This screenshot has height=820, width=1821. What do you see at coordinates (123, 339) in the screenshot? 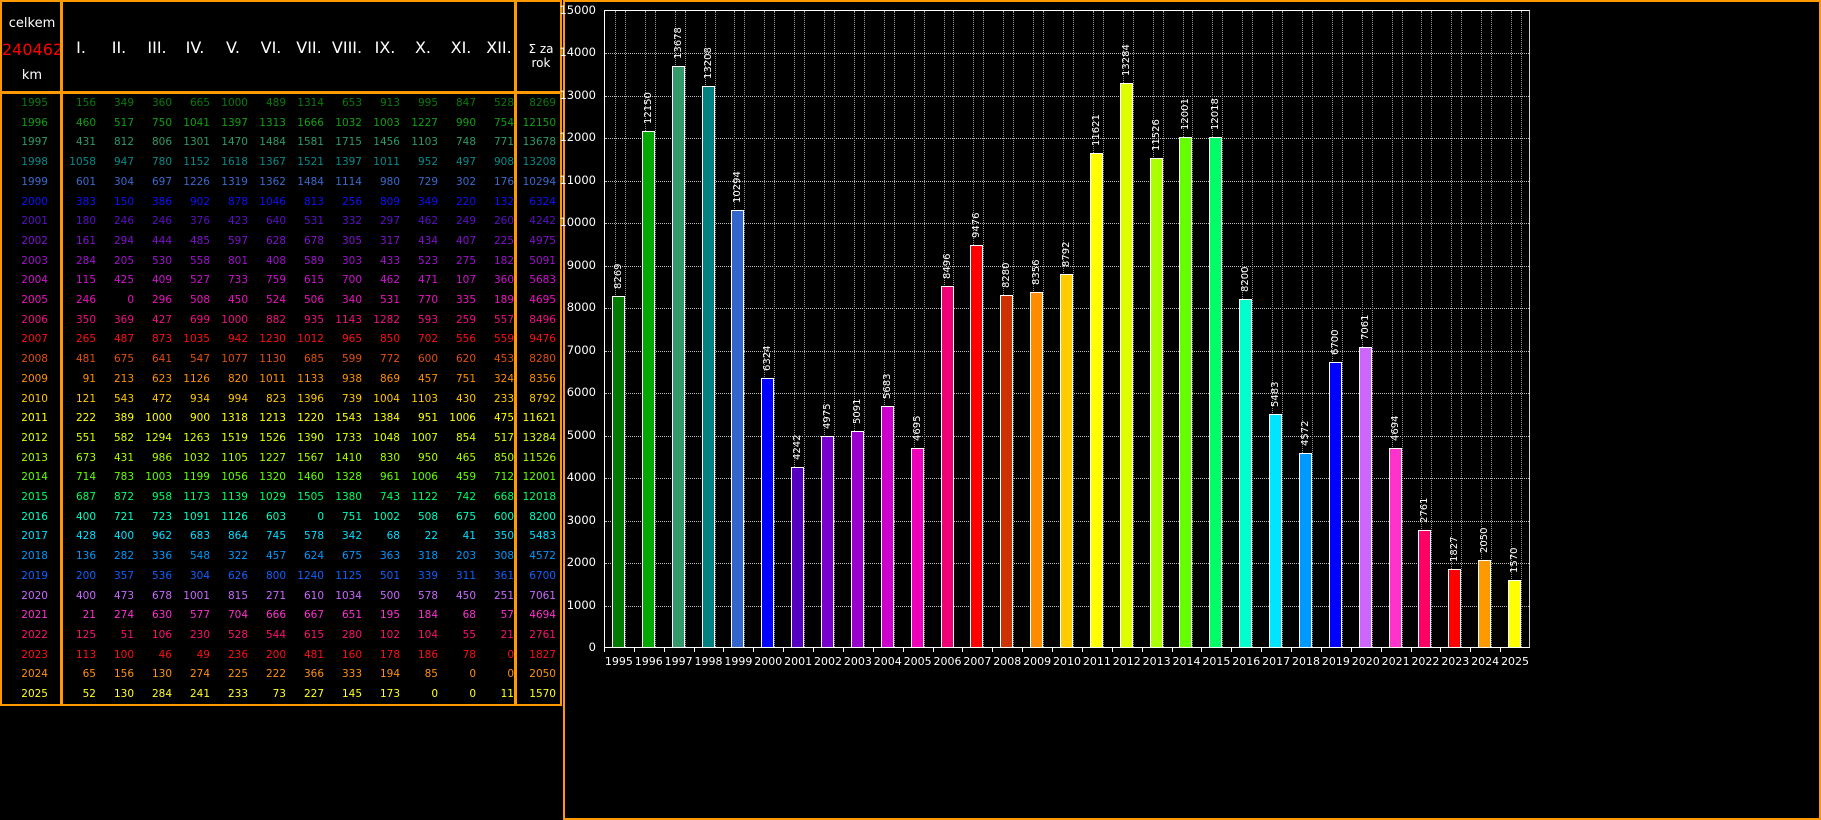
I see `month-cell: 487` at bounding box center [123, 339].